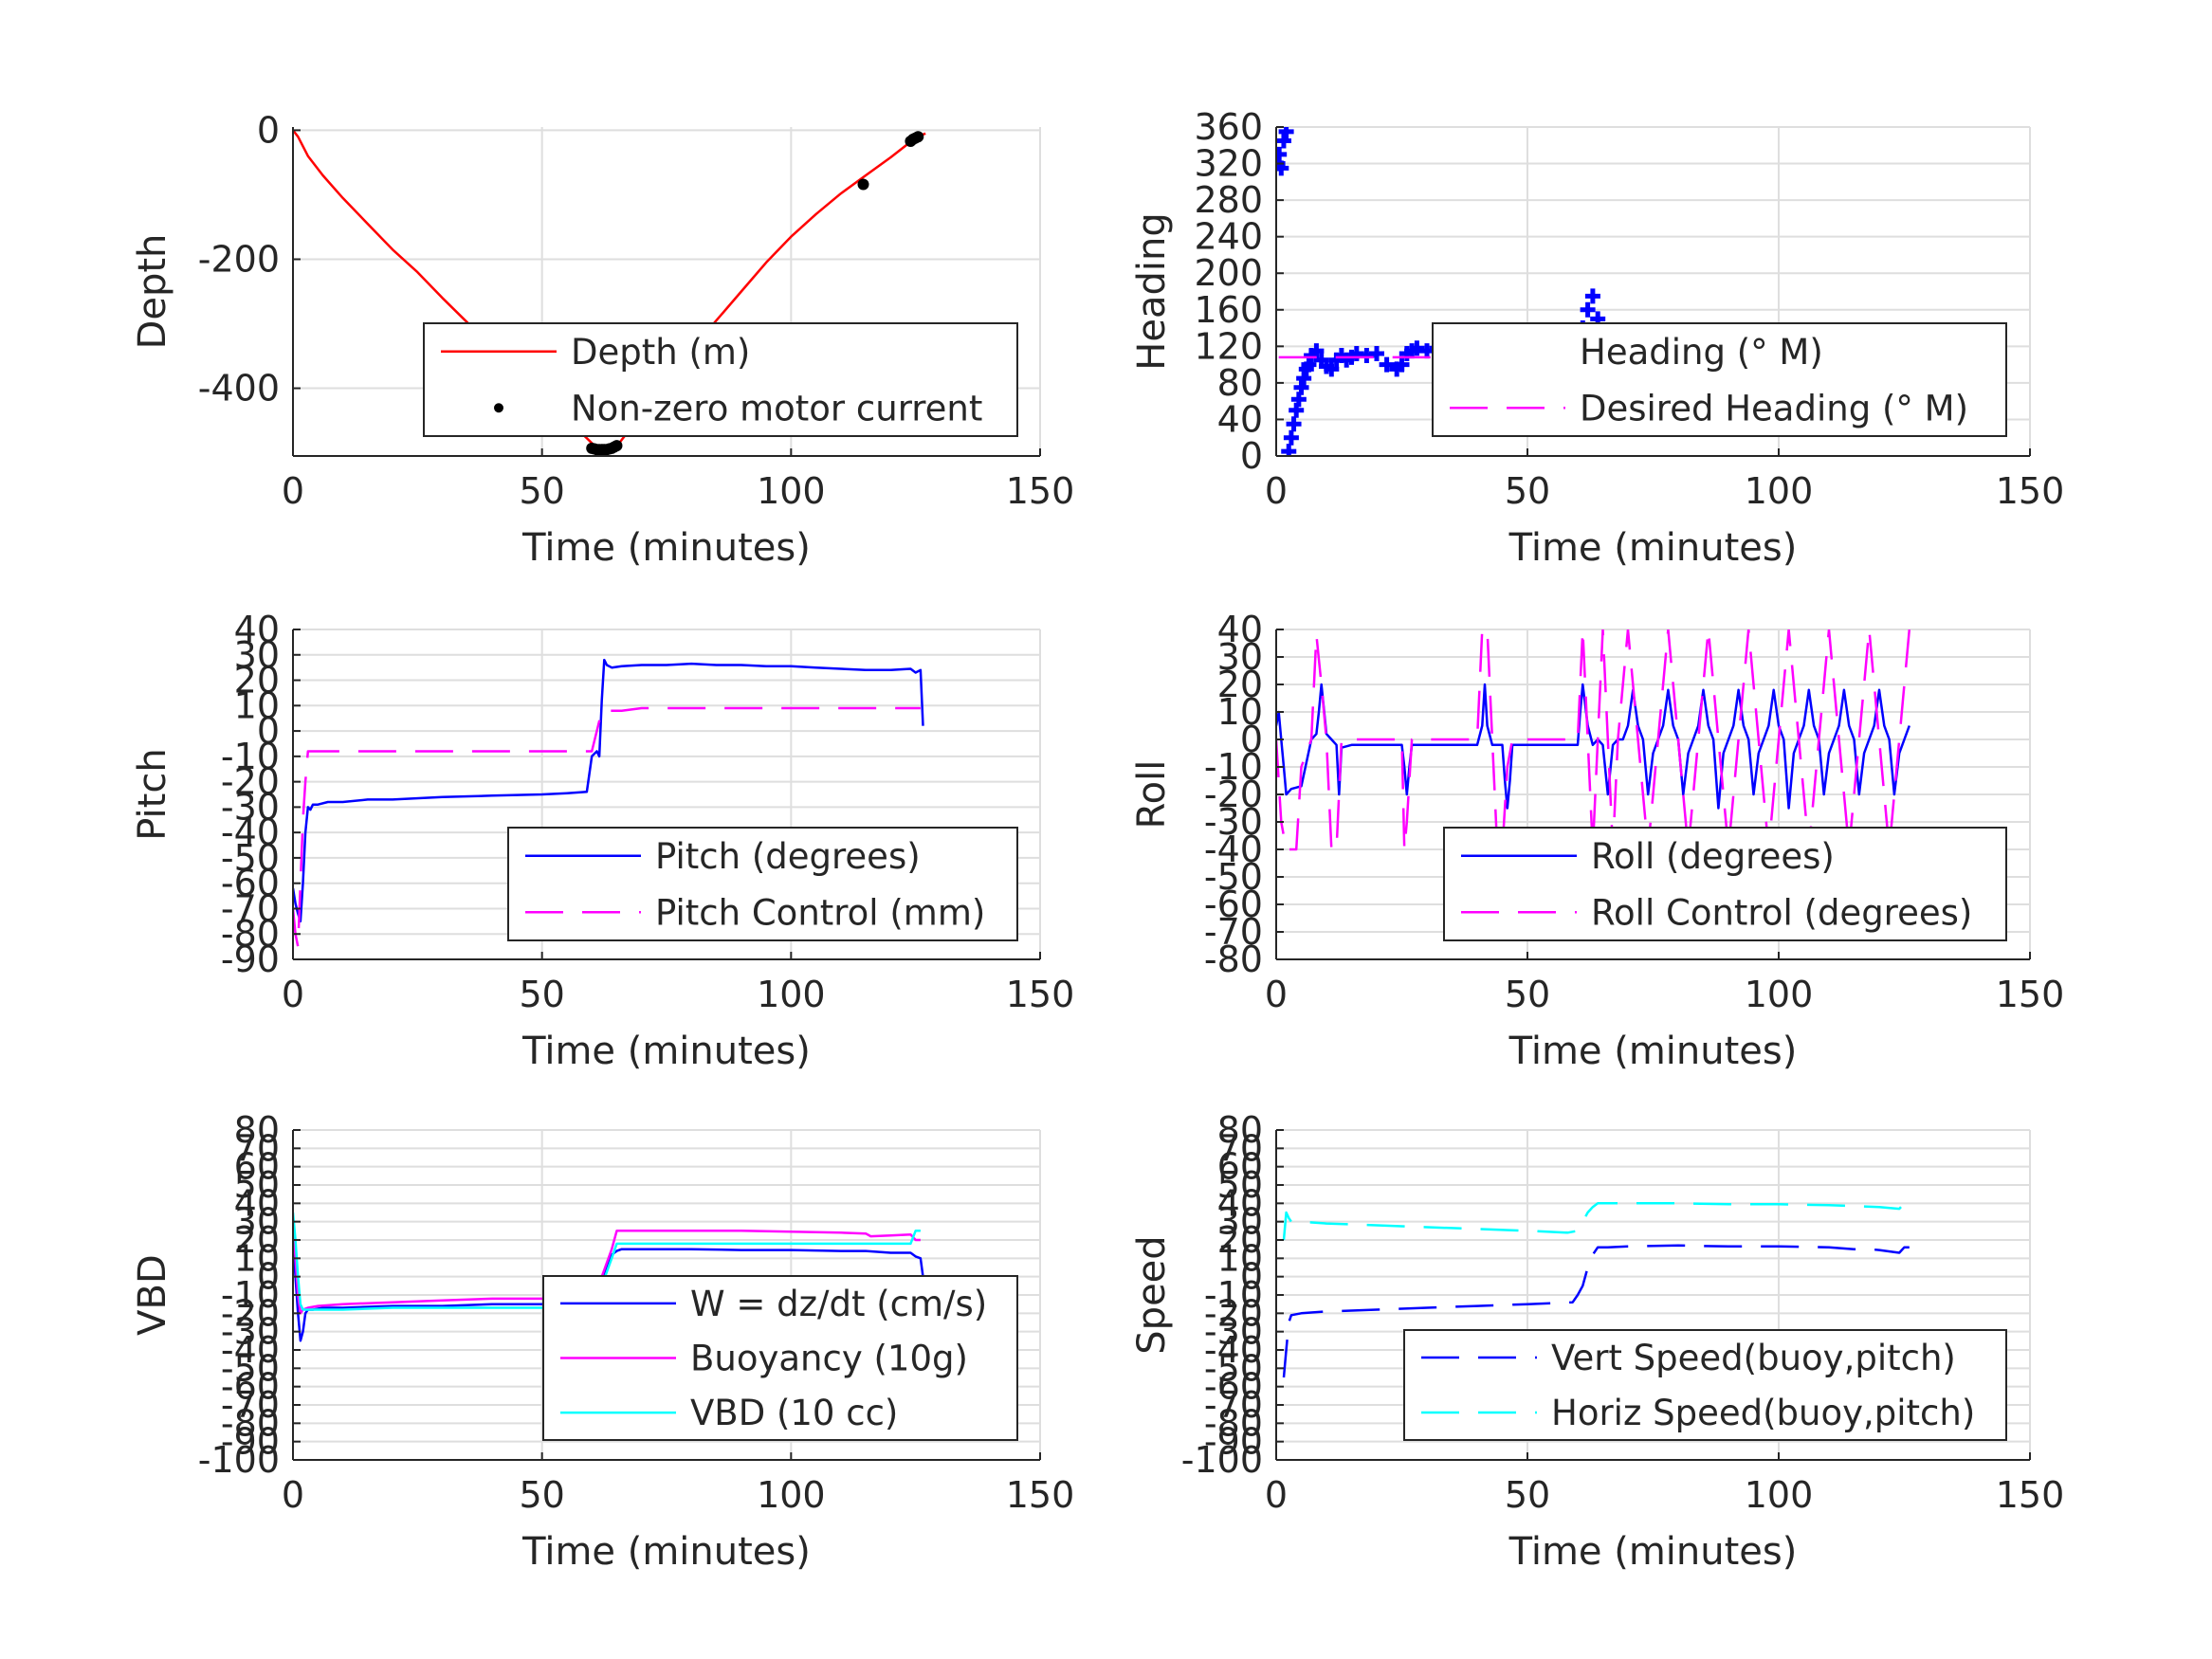 The image size is (2212, 1659). What do you see at coordinates (1240, 1185) in the screenshot?
I see `speed-y-tick-label: 50` at bounding box center [1240, 1185].